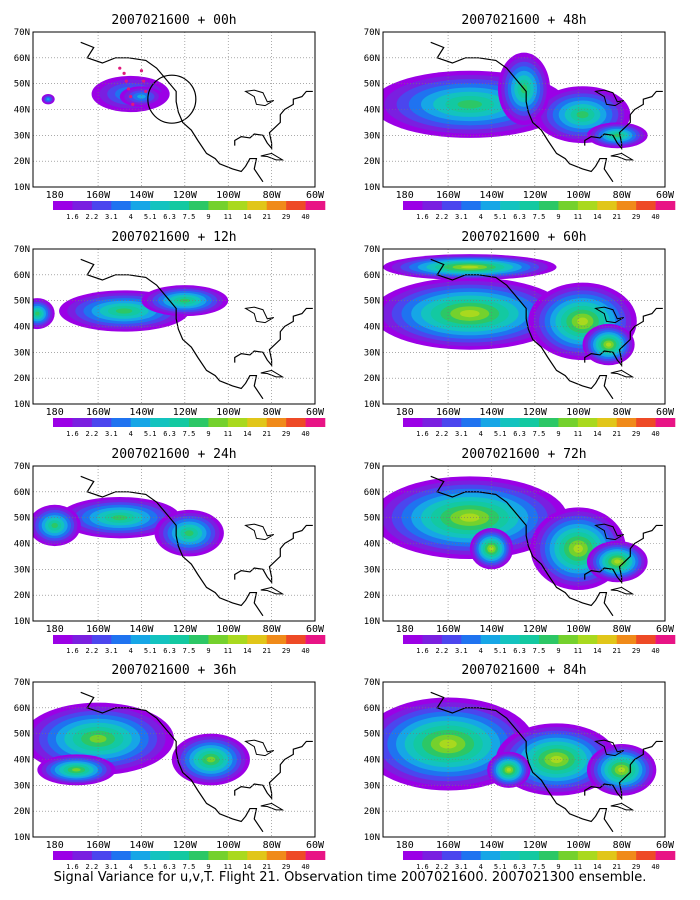  Describe the element at coordinates (22, 405) in the screenshot. I see `lat-tick-label: 10N` at that location.